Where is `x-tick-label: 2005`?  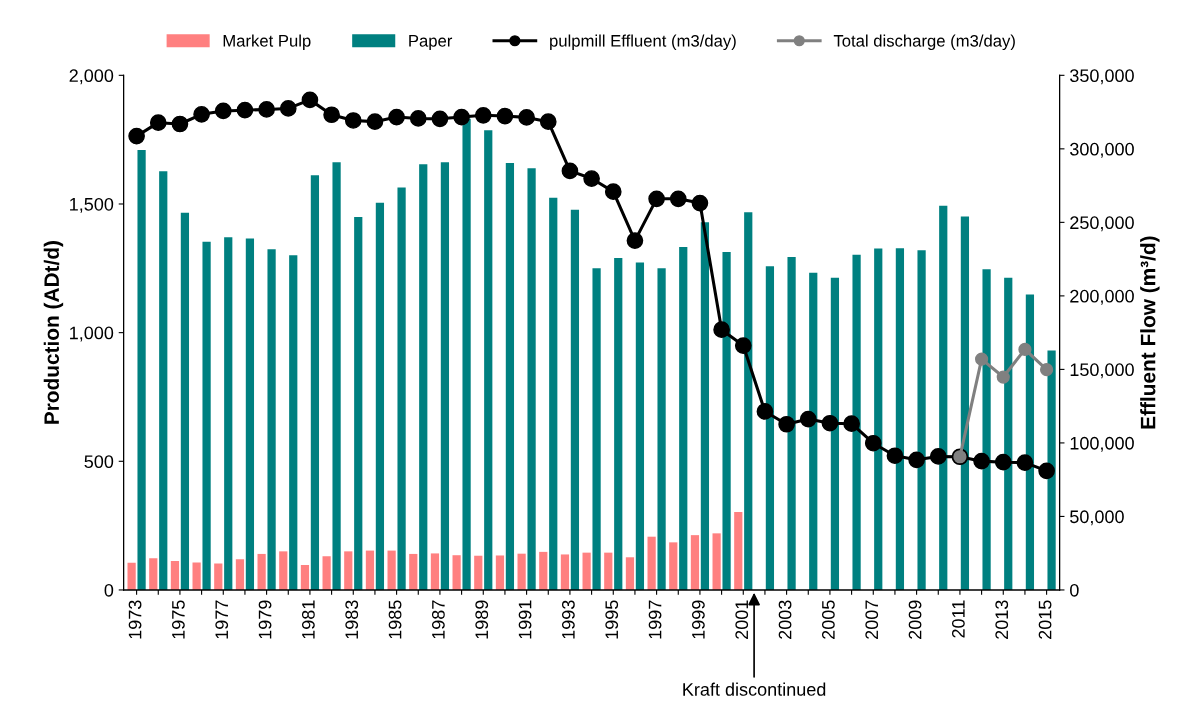
x-tick-label: 2005 is located at coordinates (828, 619).